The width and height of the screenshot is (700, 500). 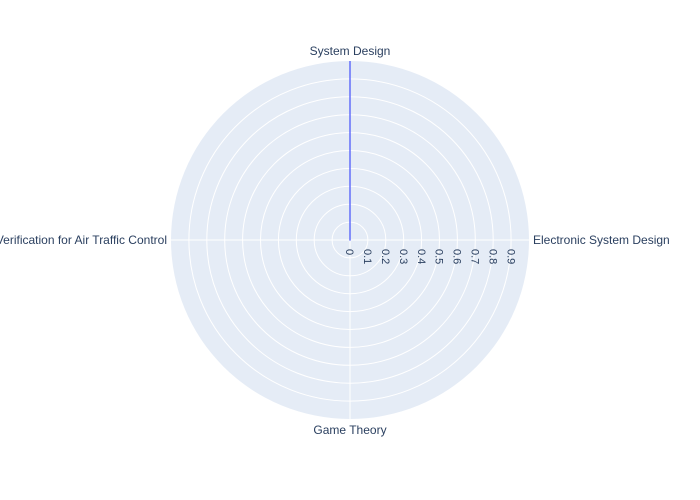 I want to click on radial-tick-label: 0.8, so click(x=492, y=256).